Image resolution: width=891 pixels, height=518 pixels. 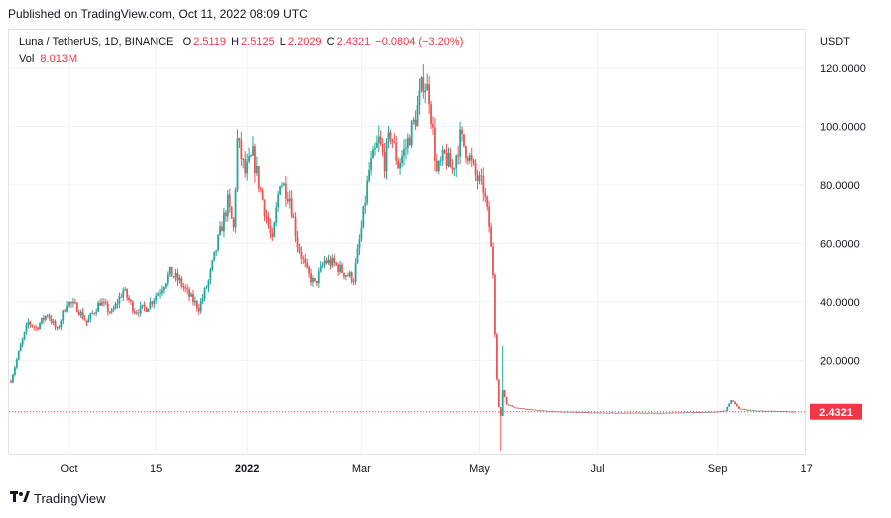 What do you see at coordinates (20, 498) in the screenshot?
I see `tradingview-logo-icon` at bounding box center [20, 498].